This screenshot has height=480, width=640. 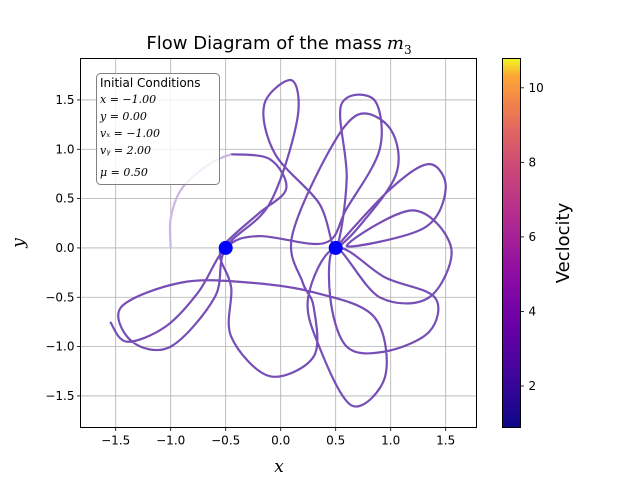 I want to click on x-tick-label: −1.5, so click(x=115, y=441).